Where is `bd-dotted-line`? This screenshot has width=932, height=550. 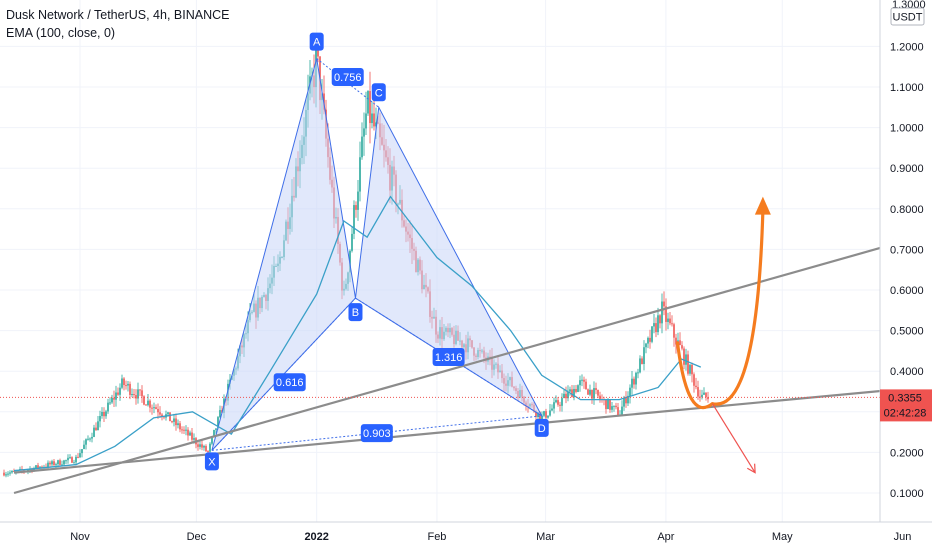 bd-dotted-line is located at coordinates (448, 357).